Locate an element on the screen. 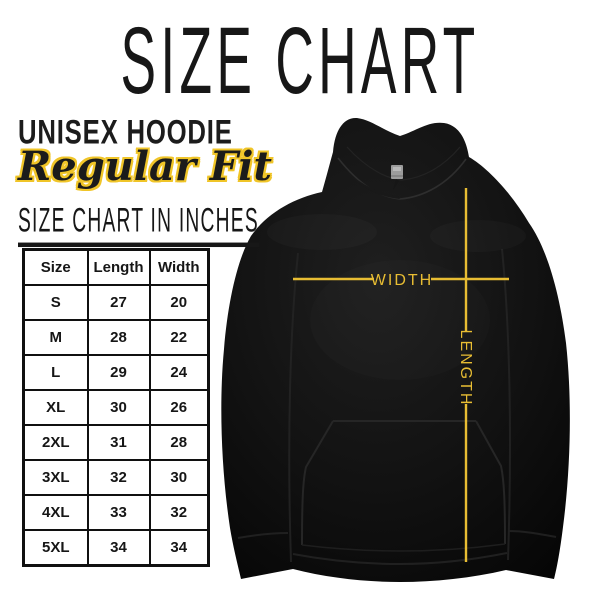 Image resolution: width=600 pixels, height=600 pixels. length-cell: 29 is located at coordinates (118, 372).